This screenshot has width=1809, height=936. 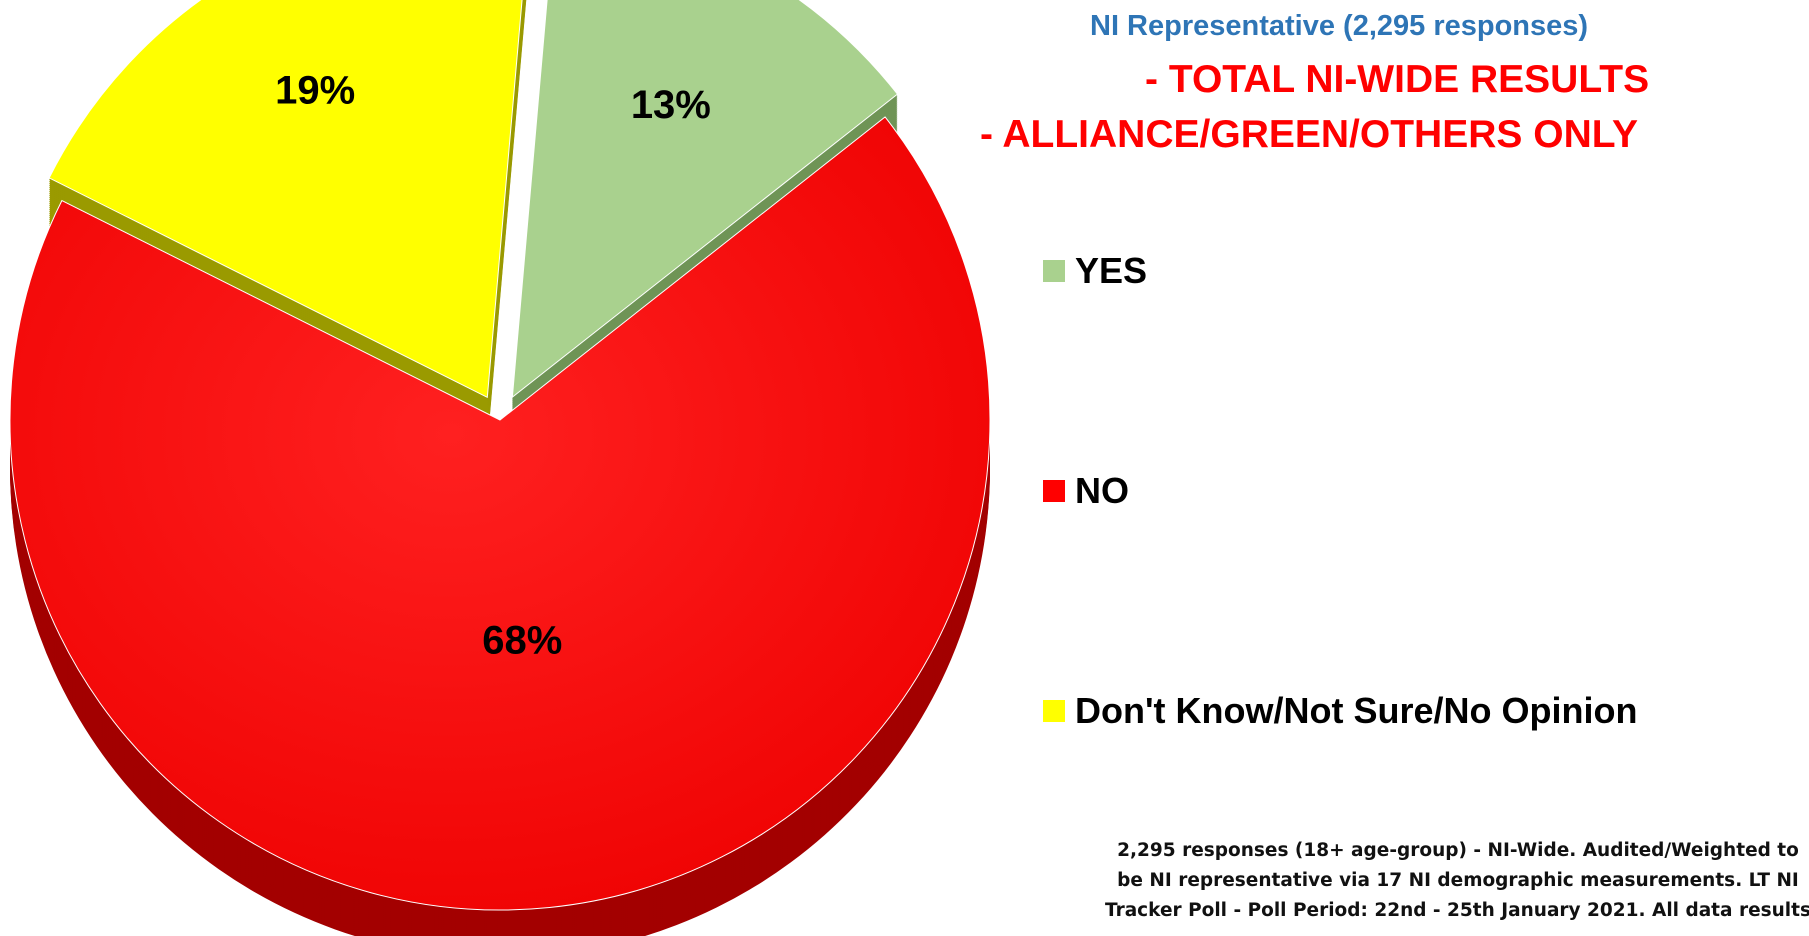 What do you see at coordinates (1356, 710) in the screenshot?
I see `legend-label-dont-know: Don't Know/Not Sure/No Opinion` at bounding box center [1356, 710].